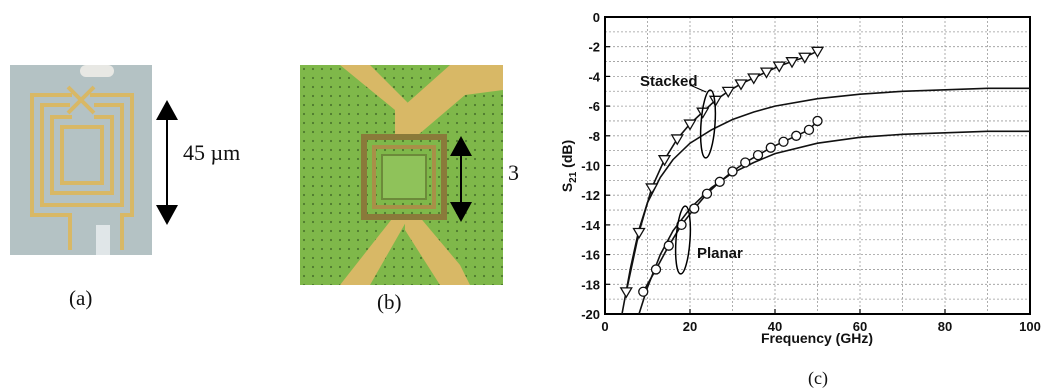 The image size is (1053, 388). Describe the element at coordinates (590, 284) in the screenshot. I see `y-tick-label: -18` at that location.